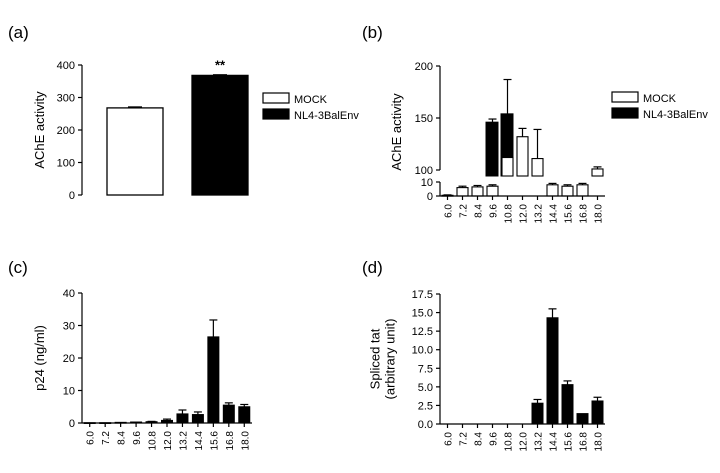  What do you see at coordinates (39, 358) in the screenshot?
I see `panel-c-ylabel: p24 (ng/ml)` at bounding box center [39, 358].